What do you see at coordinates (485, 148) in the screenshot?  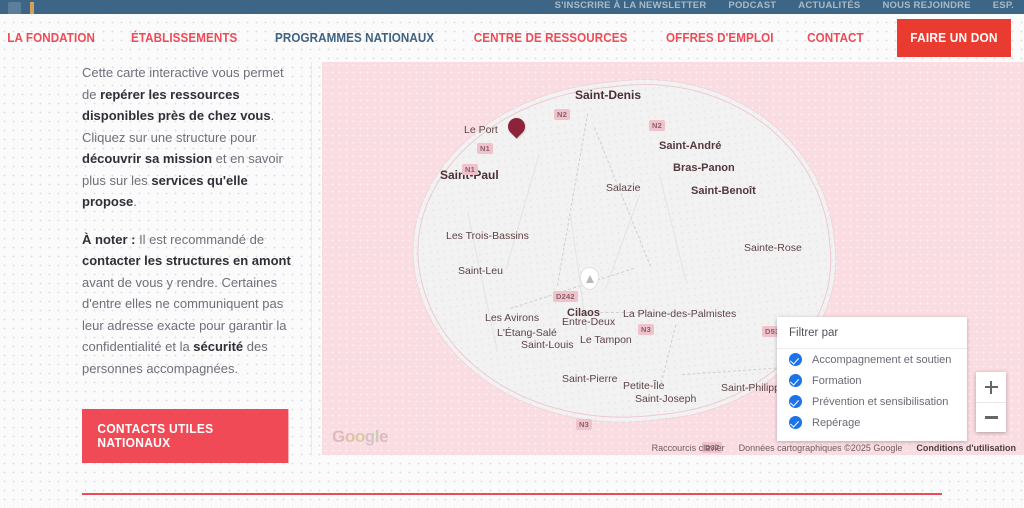 I see `road-shield-n1-upper: N1` at bounding box center [485, 148].